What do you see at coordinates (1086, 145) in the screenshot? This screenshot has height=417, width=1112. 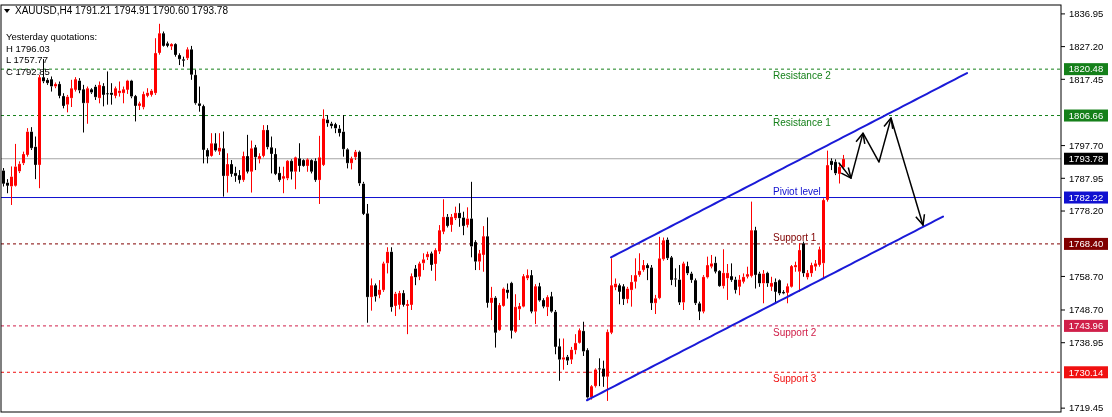 I see `y-tick-label: 1797.70` at bounding box center [1086, 145].